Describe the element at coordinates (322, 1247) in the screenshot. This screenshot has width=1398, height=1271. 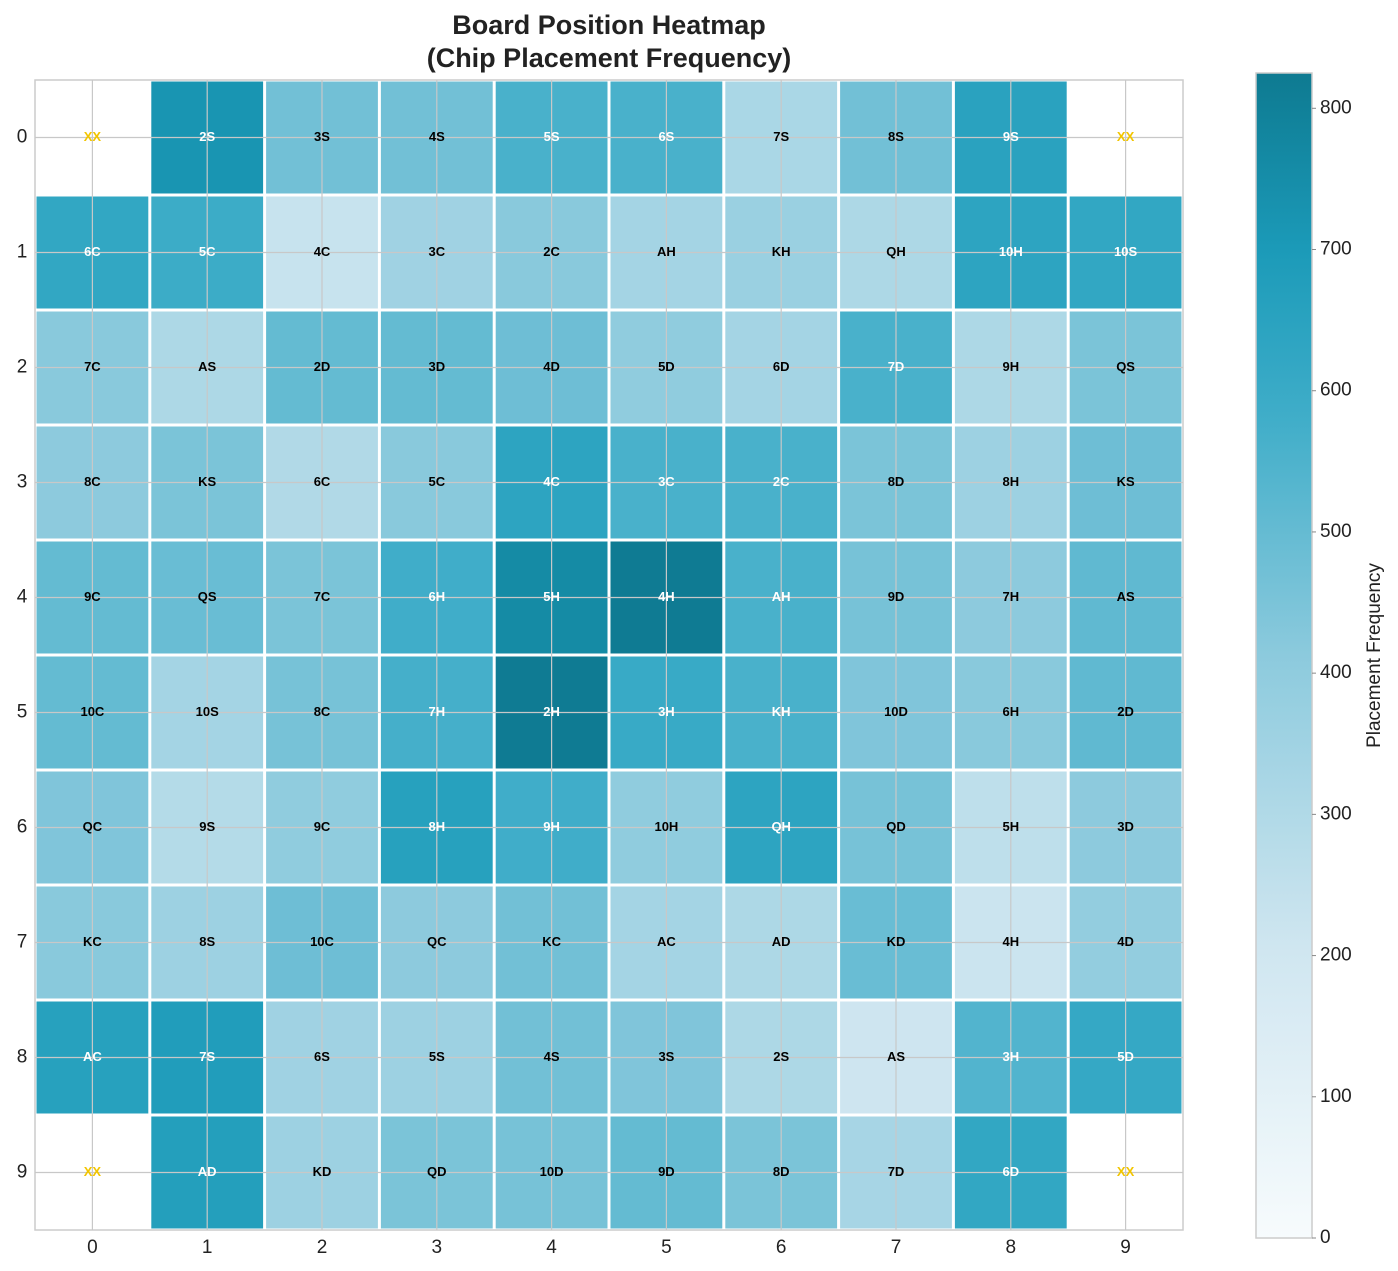
I see `x-tick-label: 2` at that location.